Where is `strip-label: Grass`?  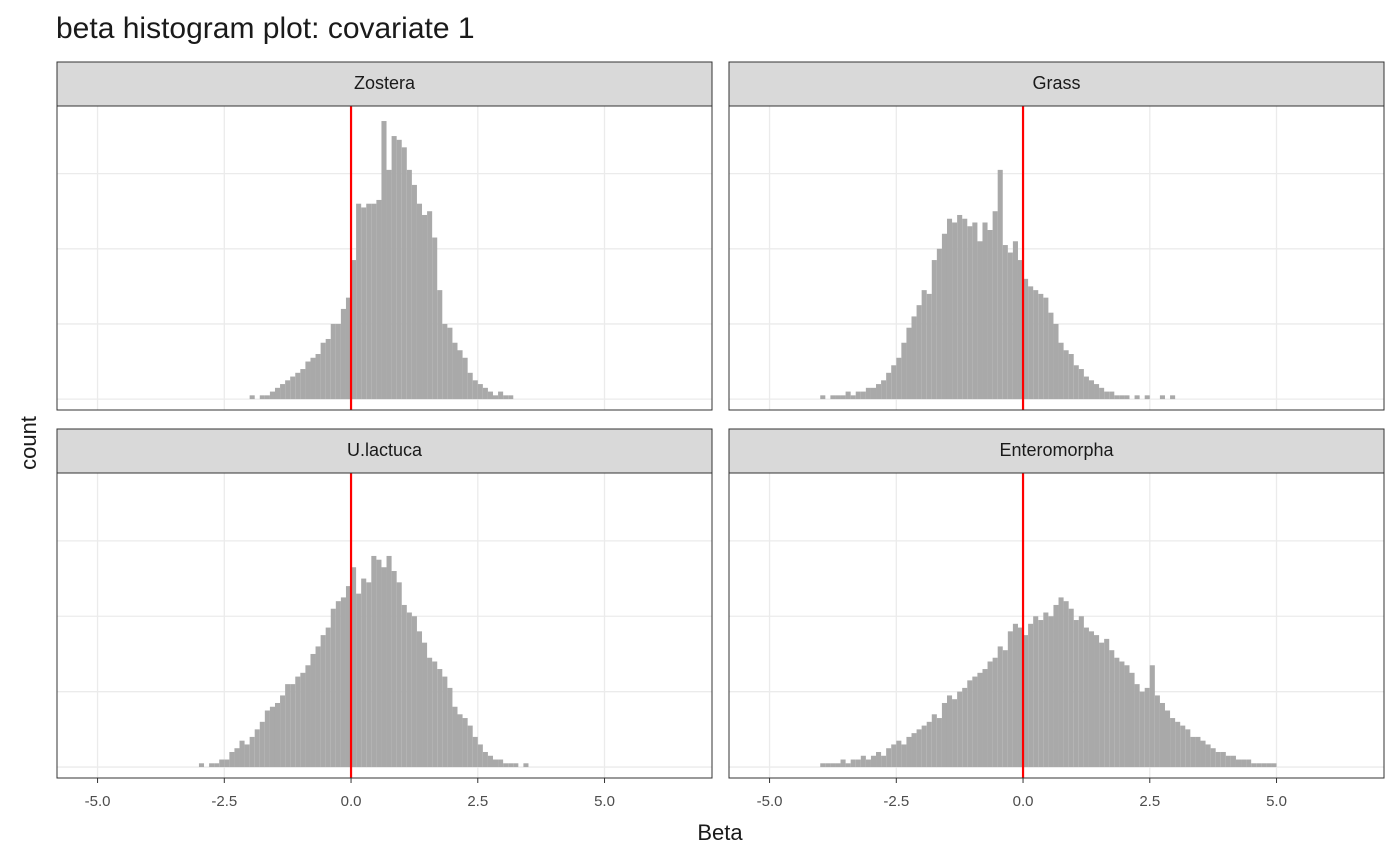 strip-label: Grass is located at coordinates (1056, 83).